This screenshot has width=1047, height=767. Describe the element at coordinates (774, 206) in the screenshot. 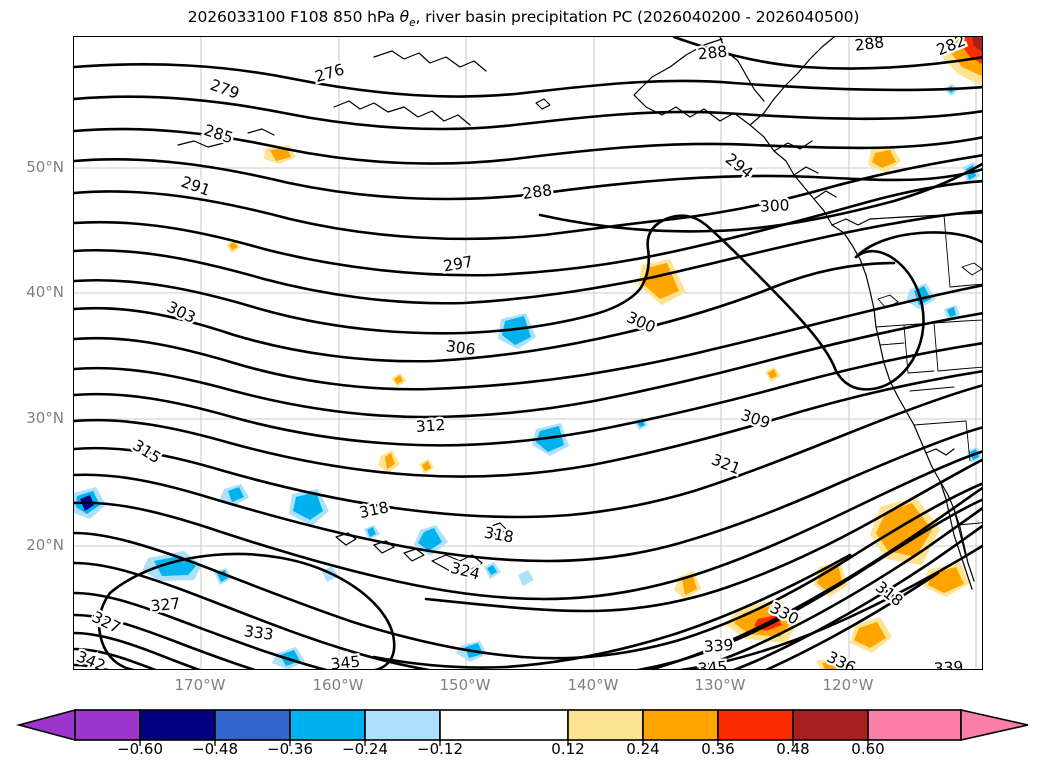

I see `svg-text: 300` at that location.